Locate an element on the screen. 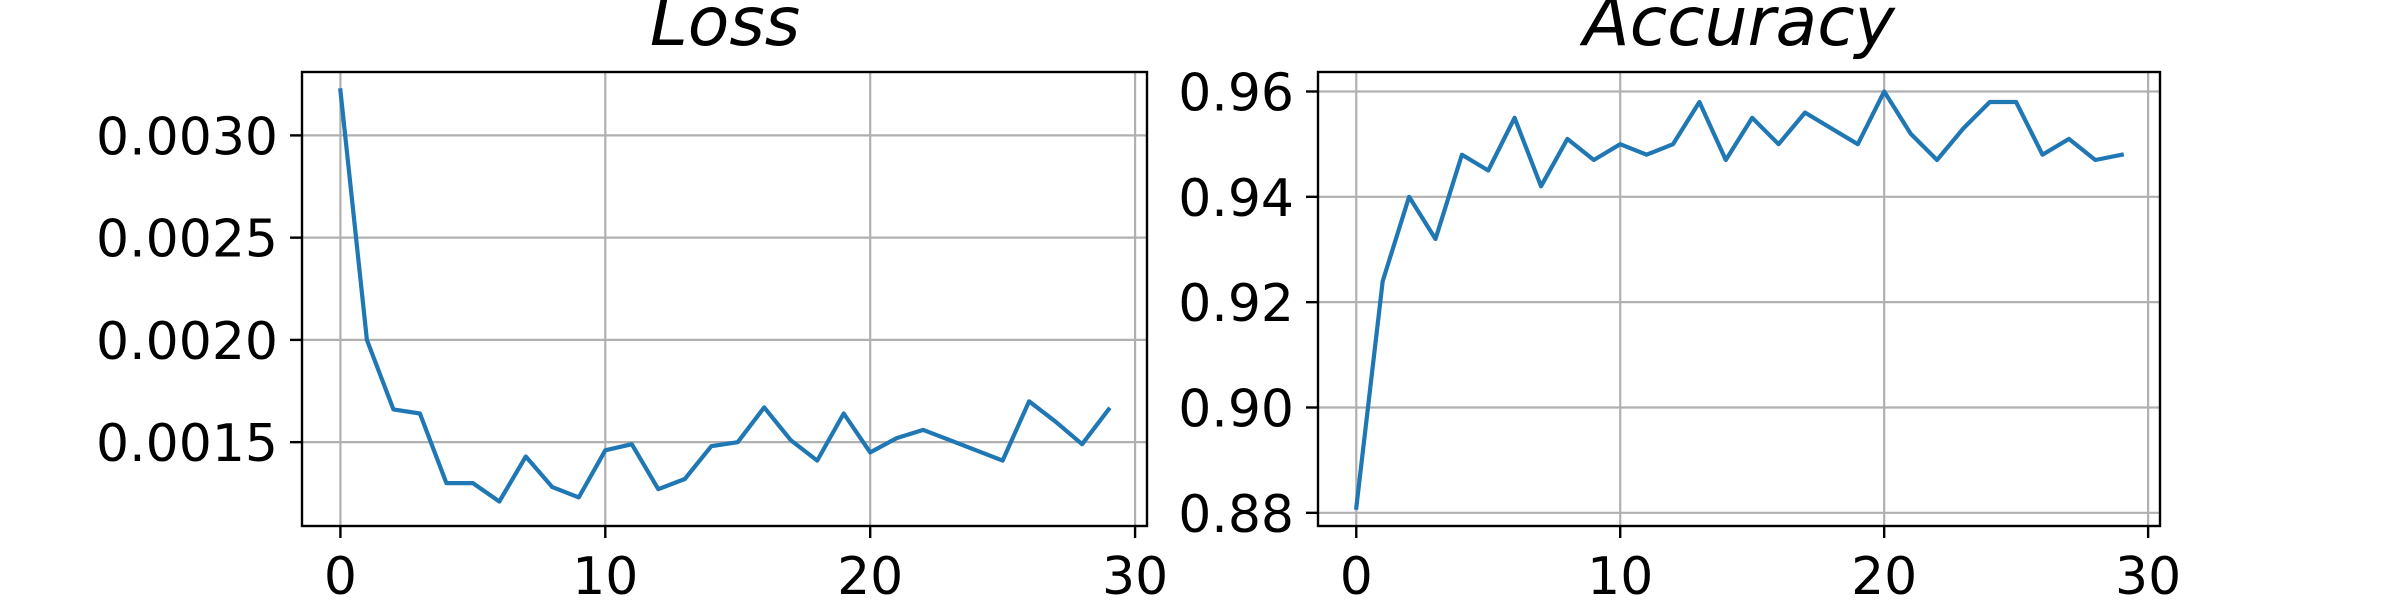 The width and height of the screenshot is (2400, 600). accuracy-xtick-label: 20 is located at coordinates (1884, 573).